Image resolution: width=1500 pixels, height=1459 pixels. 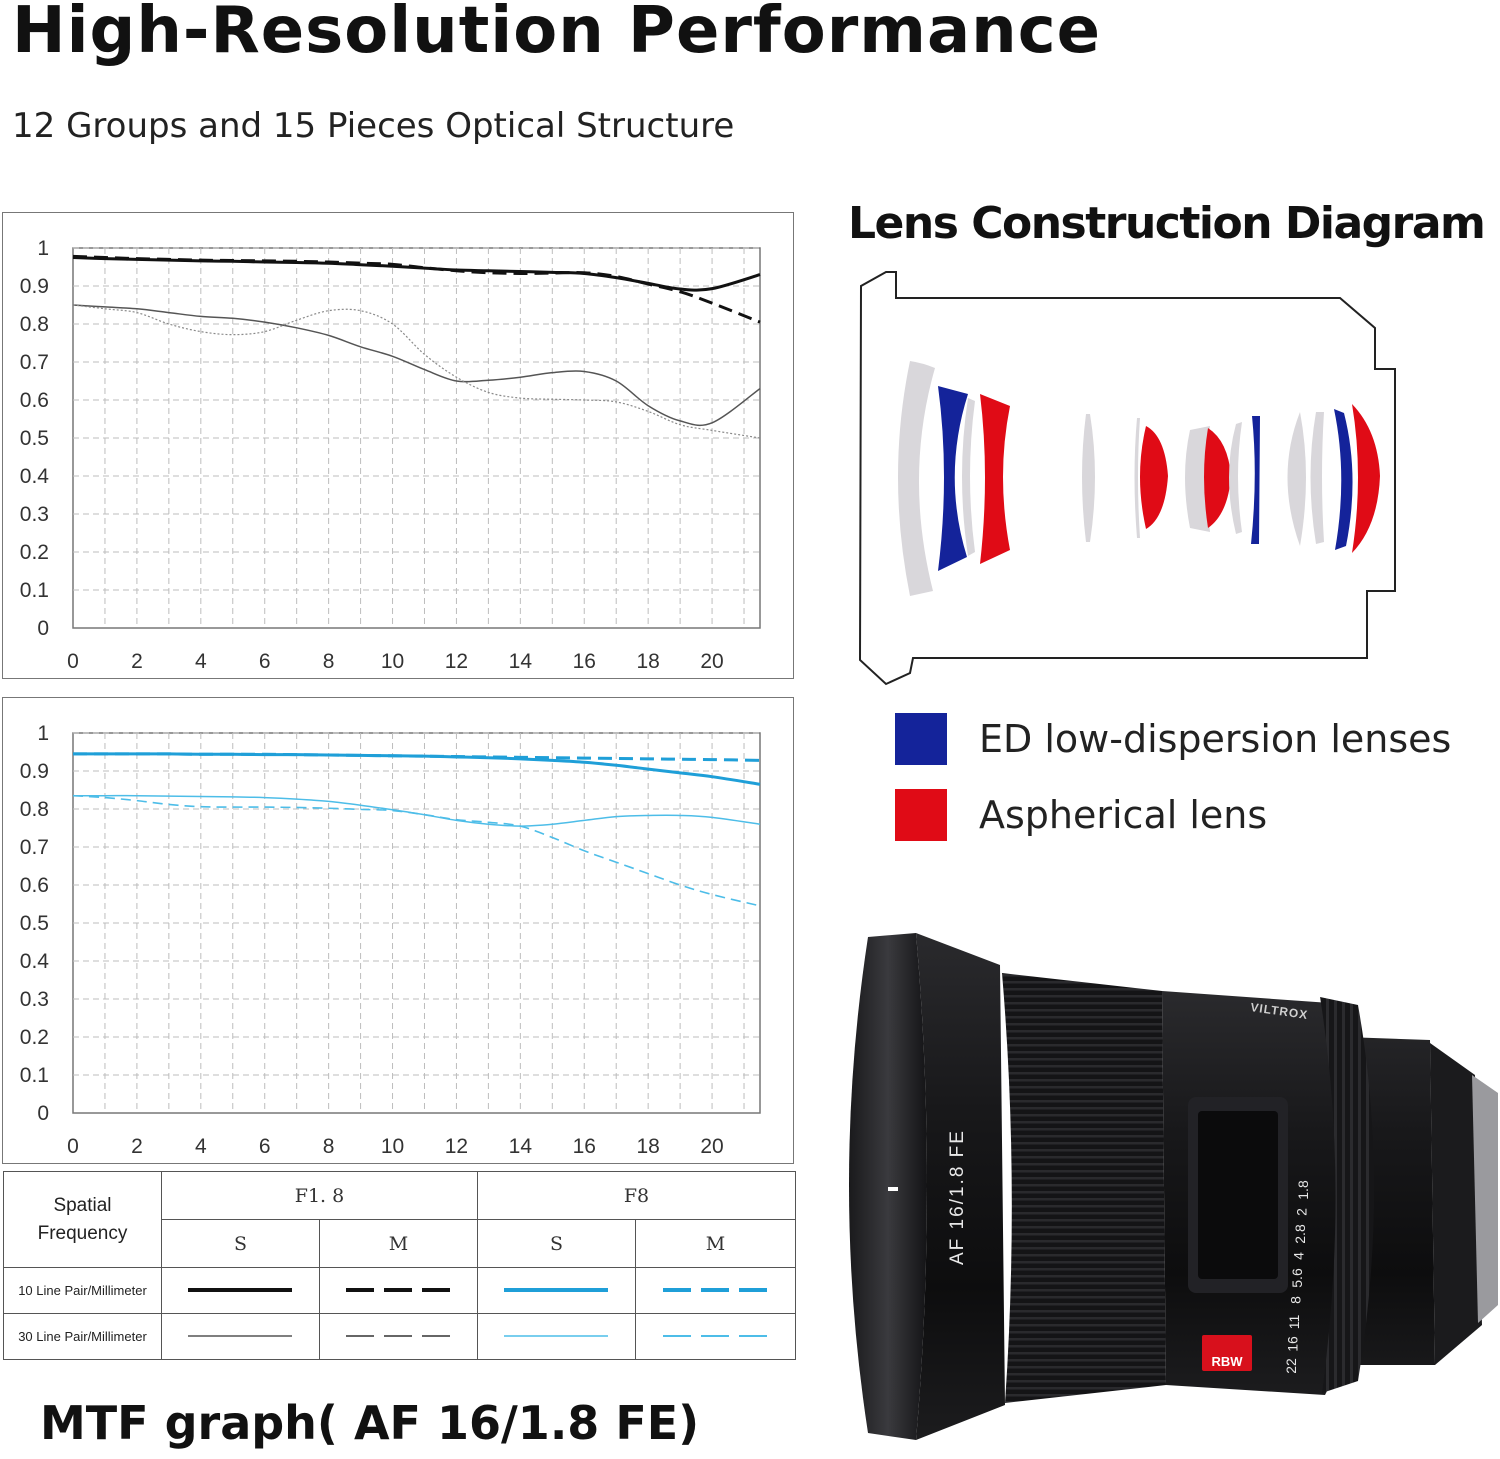 I want to click on legend-swatch-f8-m-10lp, so click(x=714, y=1290).